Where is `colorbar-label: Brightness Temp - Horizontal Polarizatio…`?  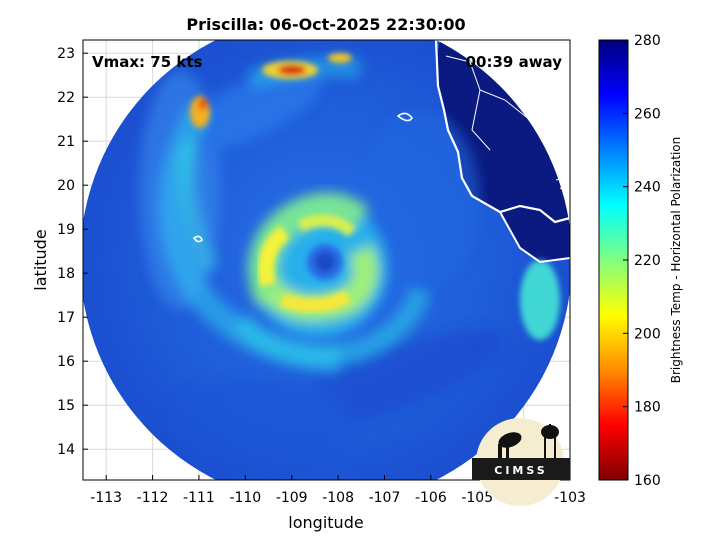 colorbar-label: Brightness Temp - Horizontal Polarizatio… is located at coordinates (676, 260).